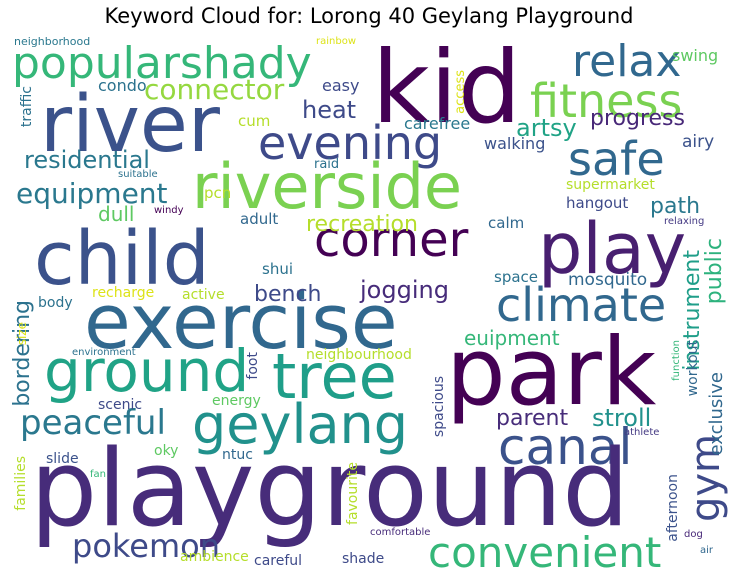 Image resolution: width=738 pixels, height=583 pixels. Describe the element at coordinates (400, 532) in the screenshot. I see `word-comfortable: comfortable` at that location.